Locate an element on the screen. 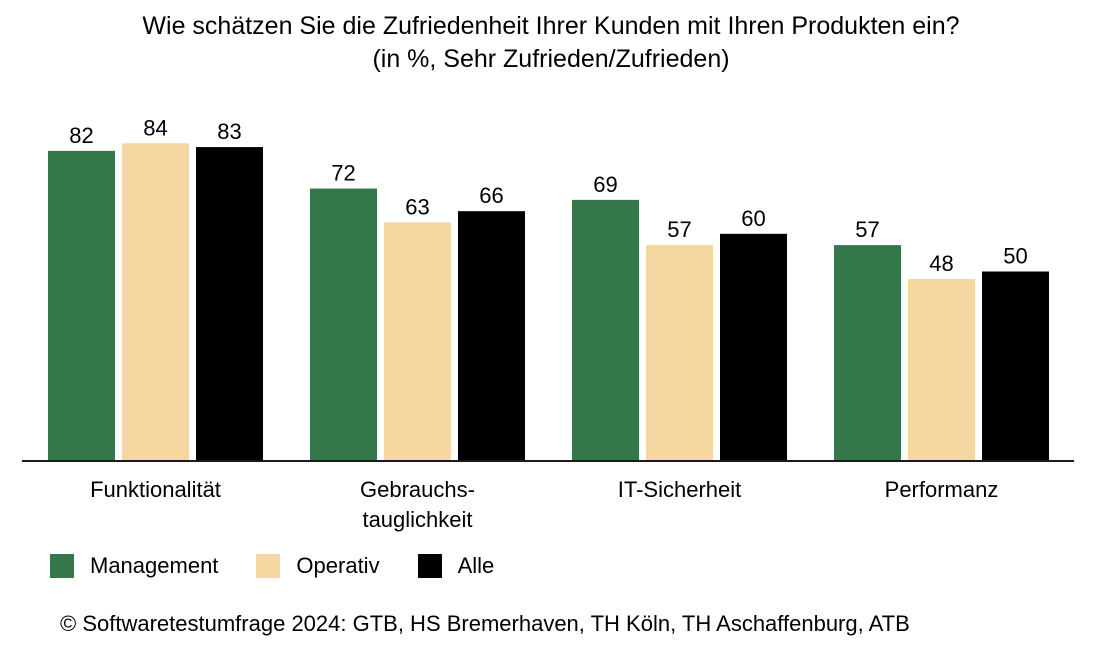 The height and width of the screenshot is (654, 1102). legend-swatch-operativ is located at coordinates (268, 566).